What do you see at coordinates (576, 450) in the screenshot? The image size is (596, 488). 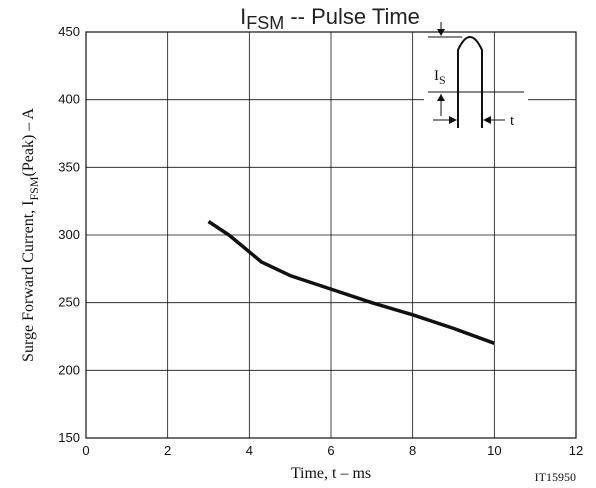 I see `x-tick-label: 12` at bounding box center [576, 450].